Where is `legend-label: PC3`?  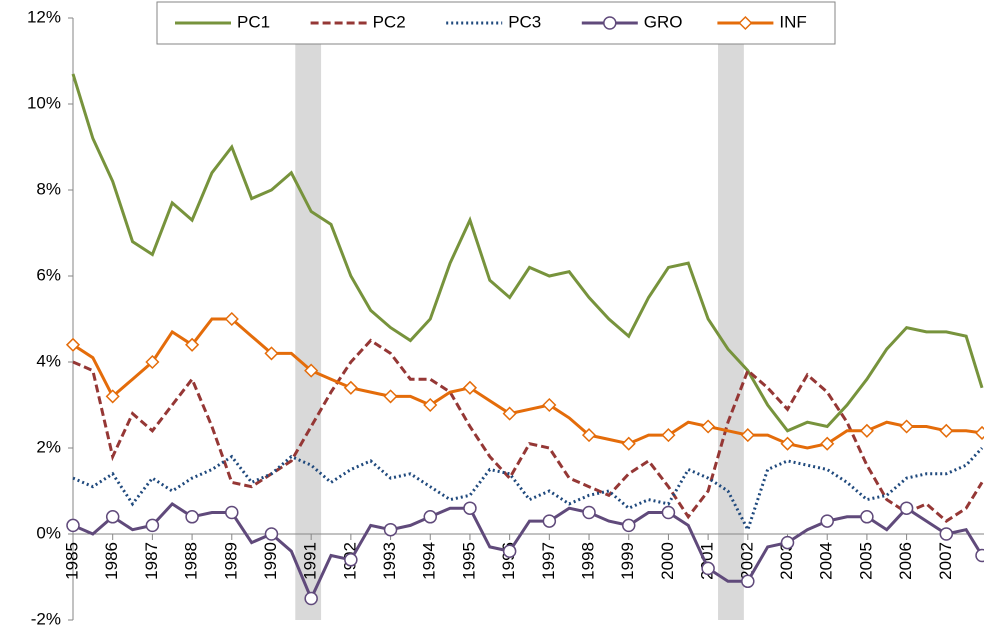 legend-label: PC3 is located at coordinates (524, 21).